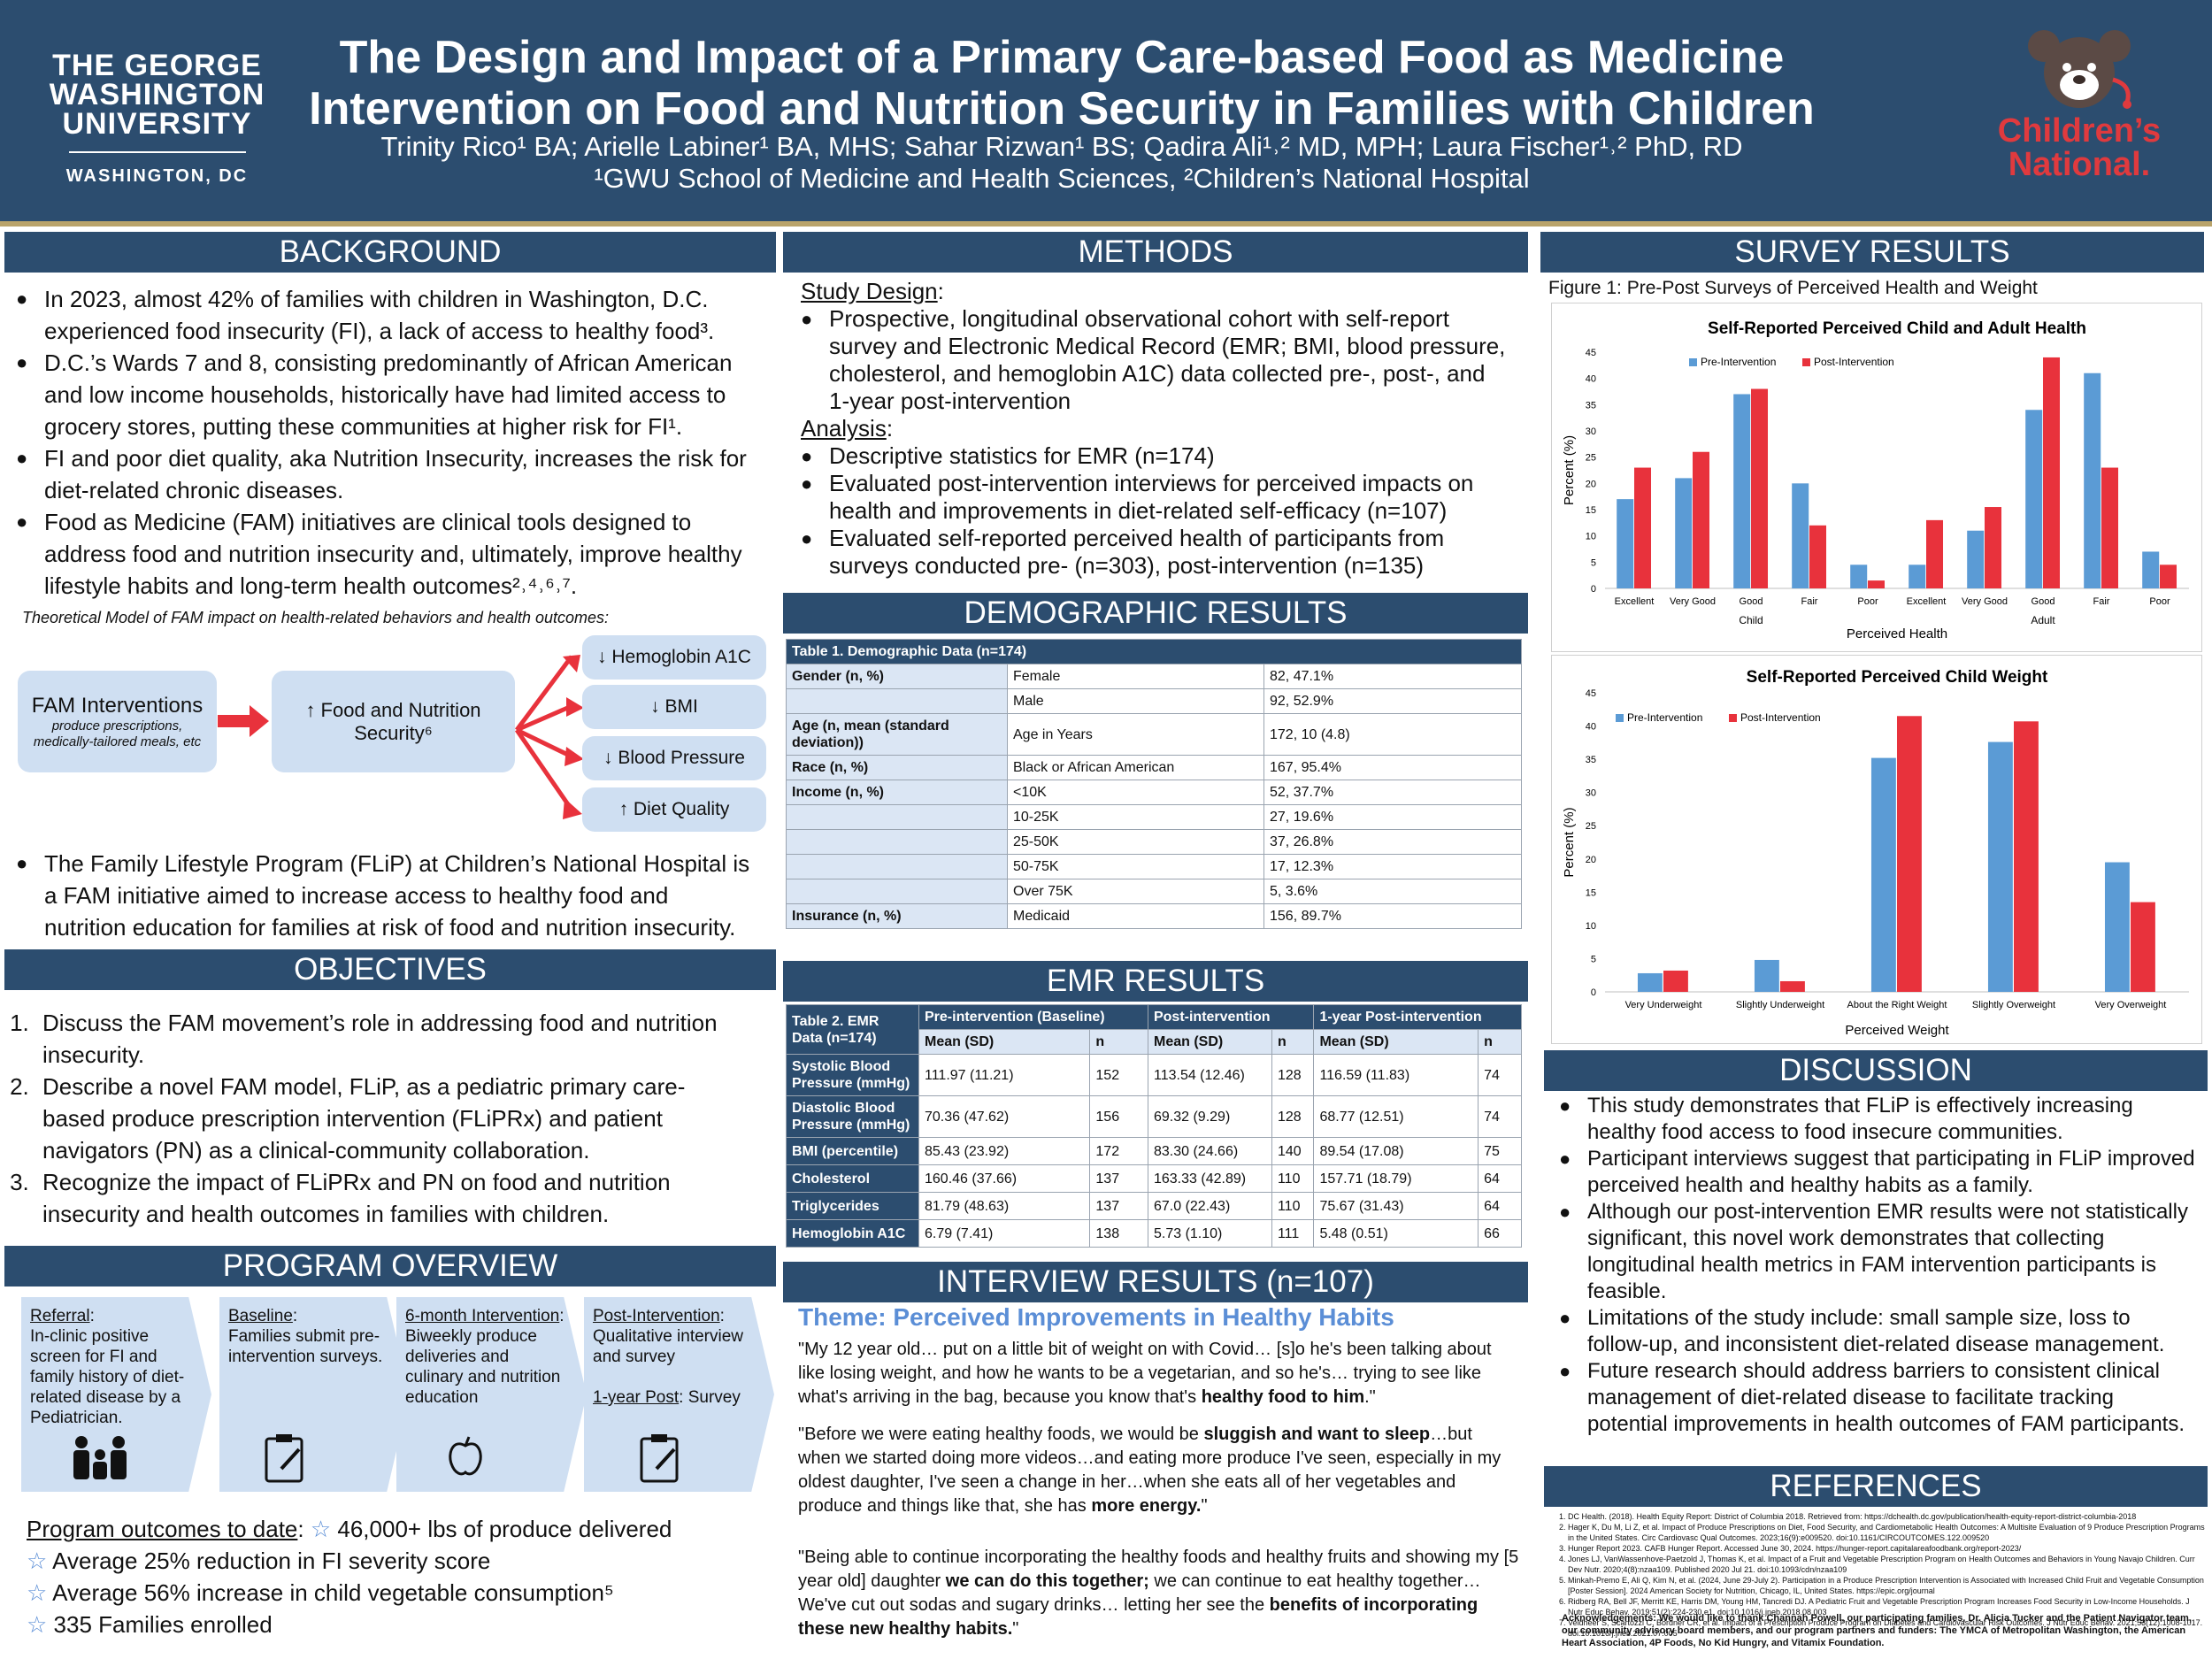 This screenshot has width=2212, height=1659. What do you see at coordinates (1591, 511) in the screenshot?
I see `y-tick-label: 15` at bounding box center [1591, 511].